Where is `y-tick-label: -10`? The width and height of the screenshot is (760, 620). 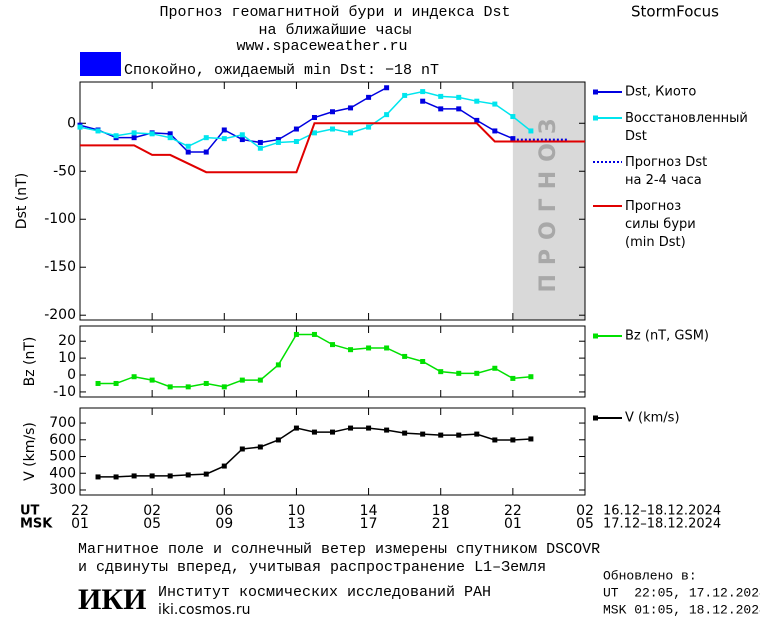
y-tick-label: -10 is located at coordinates (64, 392).